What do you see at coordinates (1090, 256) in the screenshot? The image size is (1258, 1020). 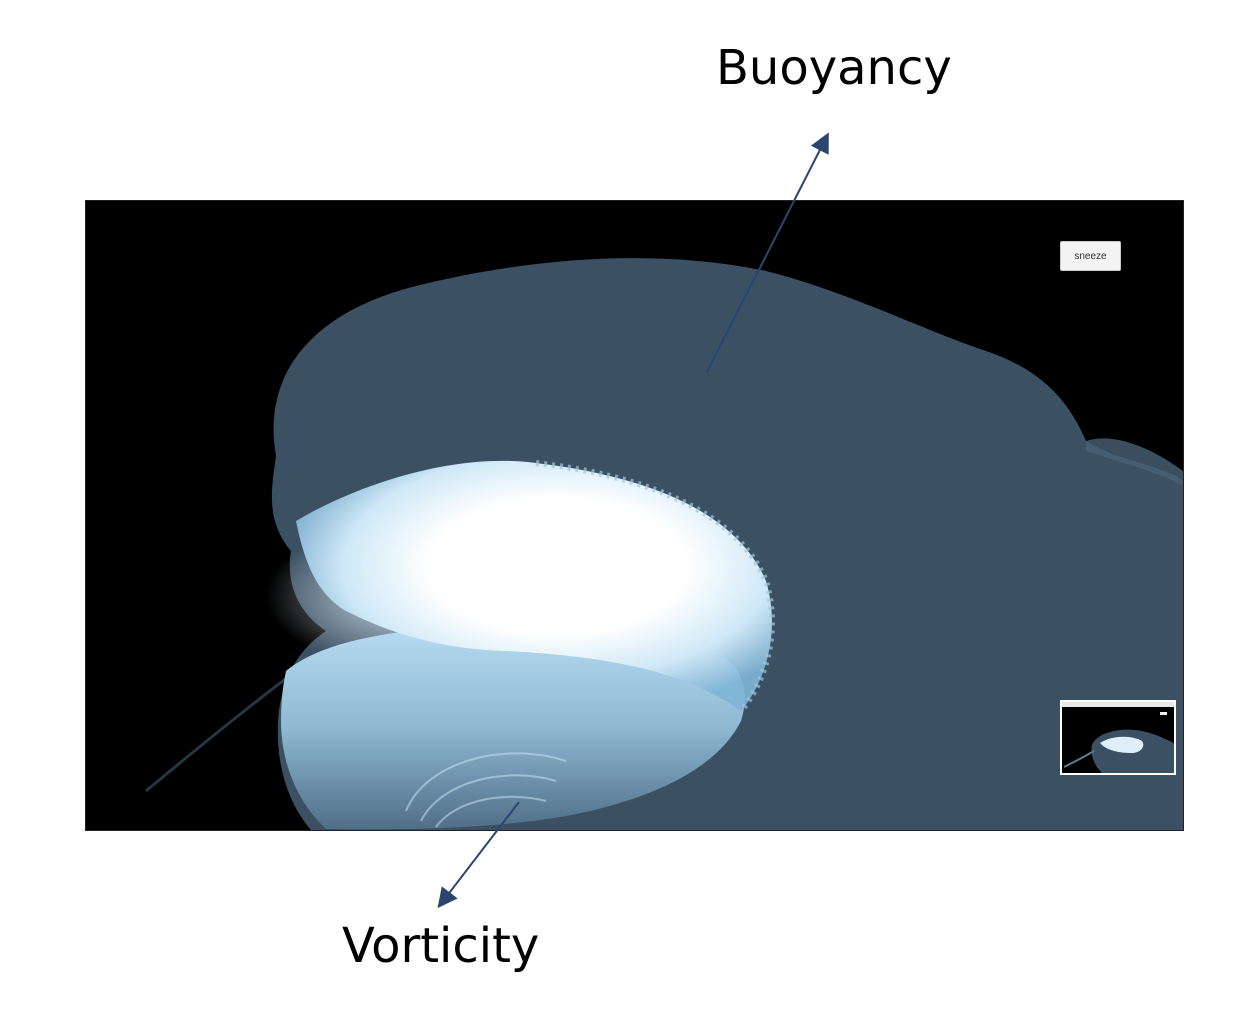 I see `sneeze-button: sneeze` at bounding box center [1090, 256].